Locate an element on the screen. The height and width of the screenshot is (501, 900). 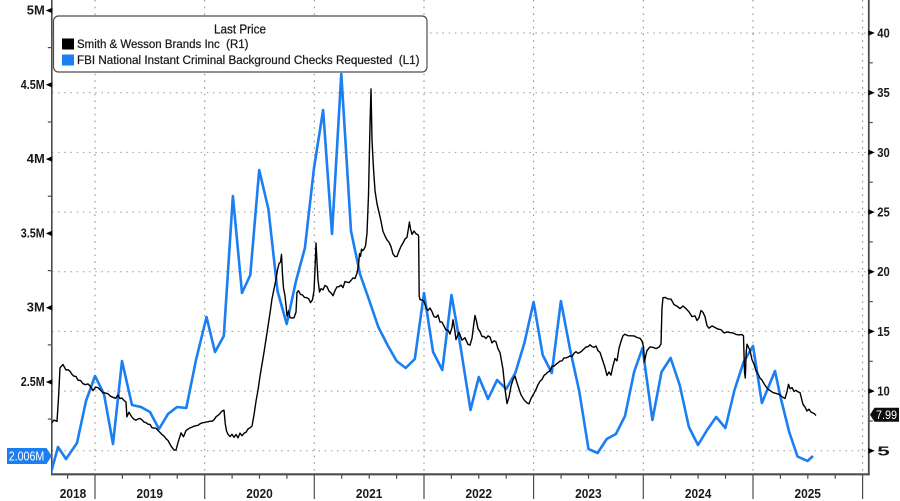
svg-text: 3M is located at coordinates (36, 308).